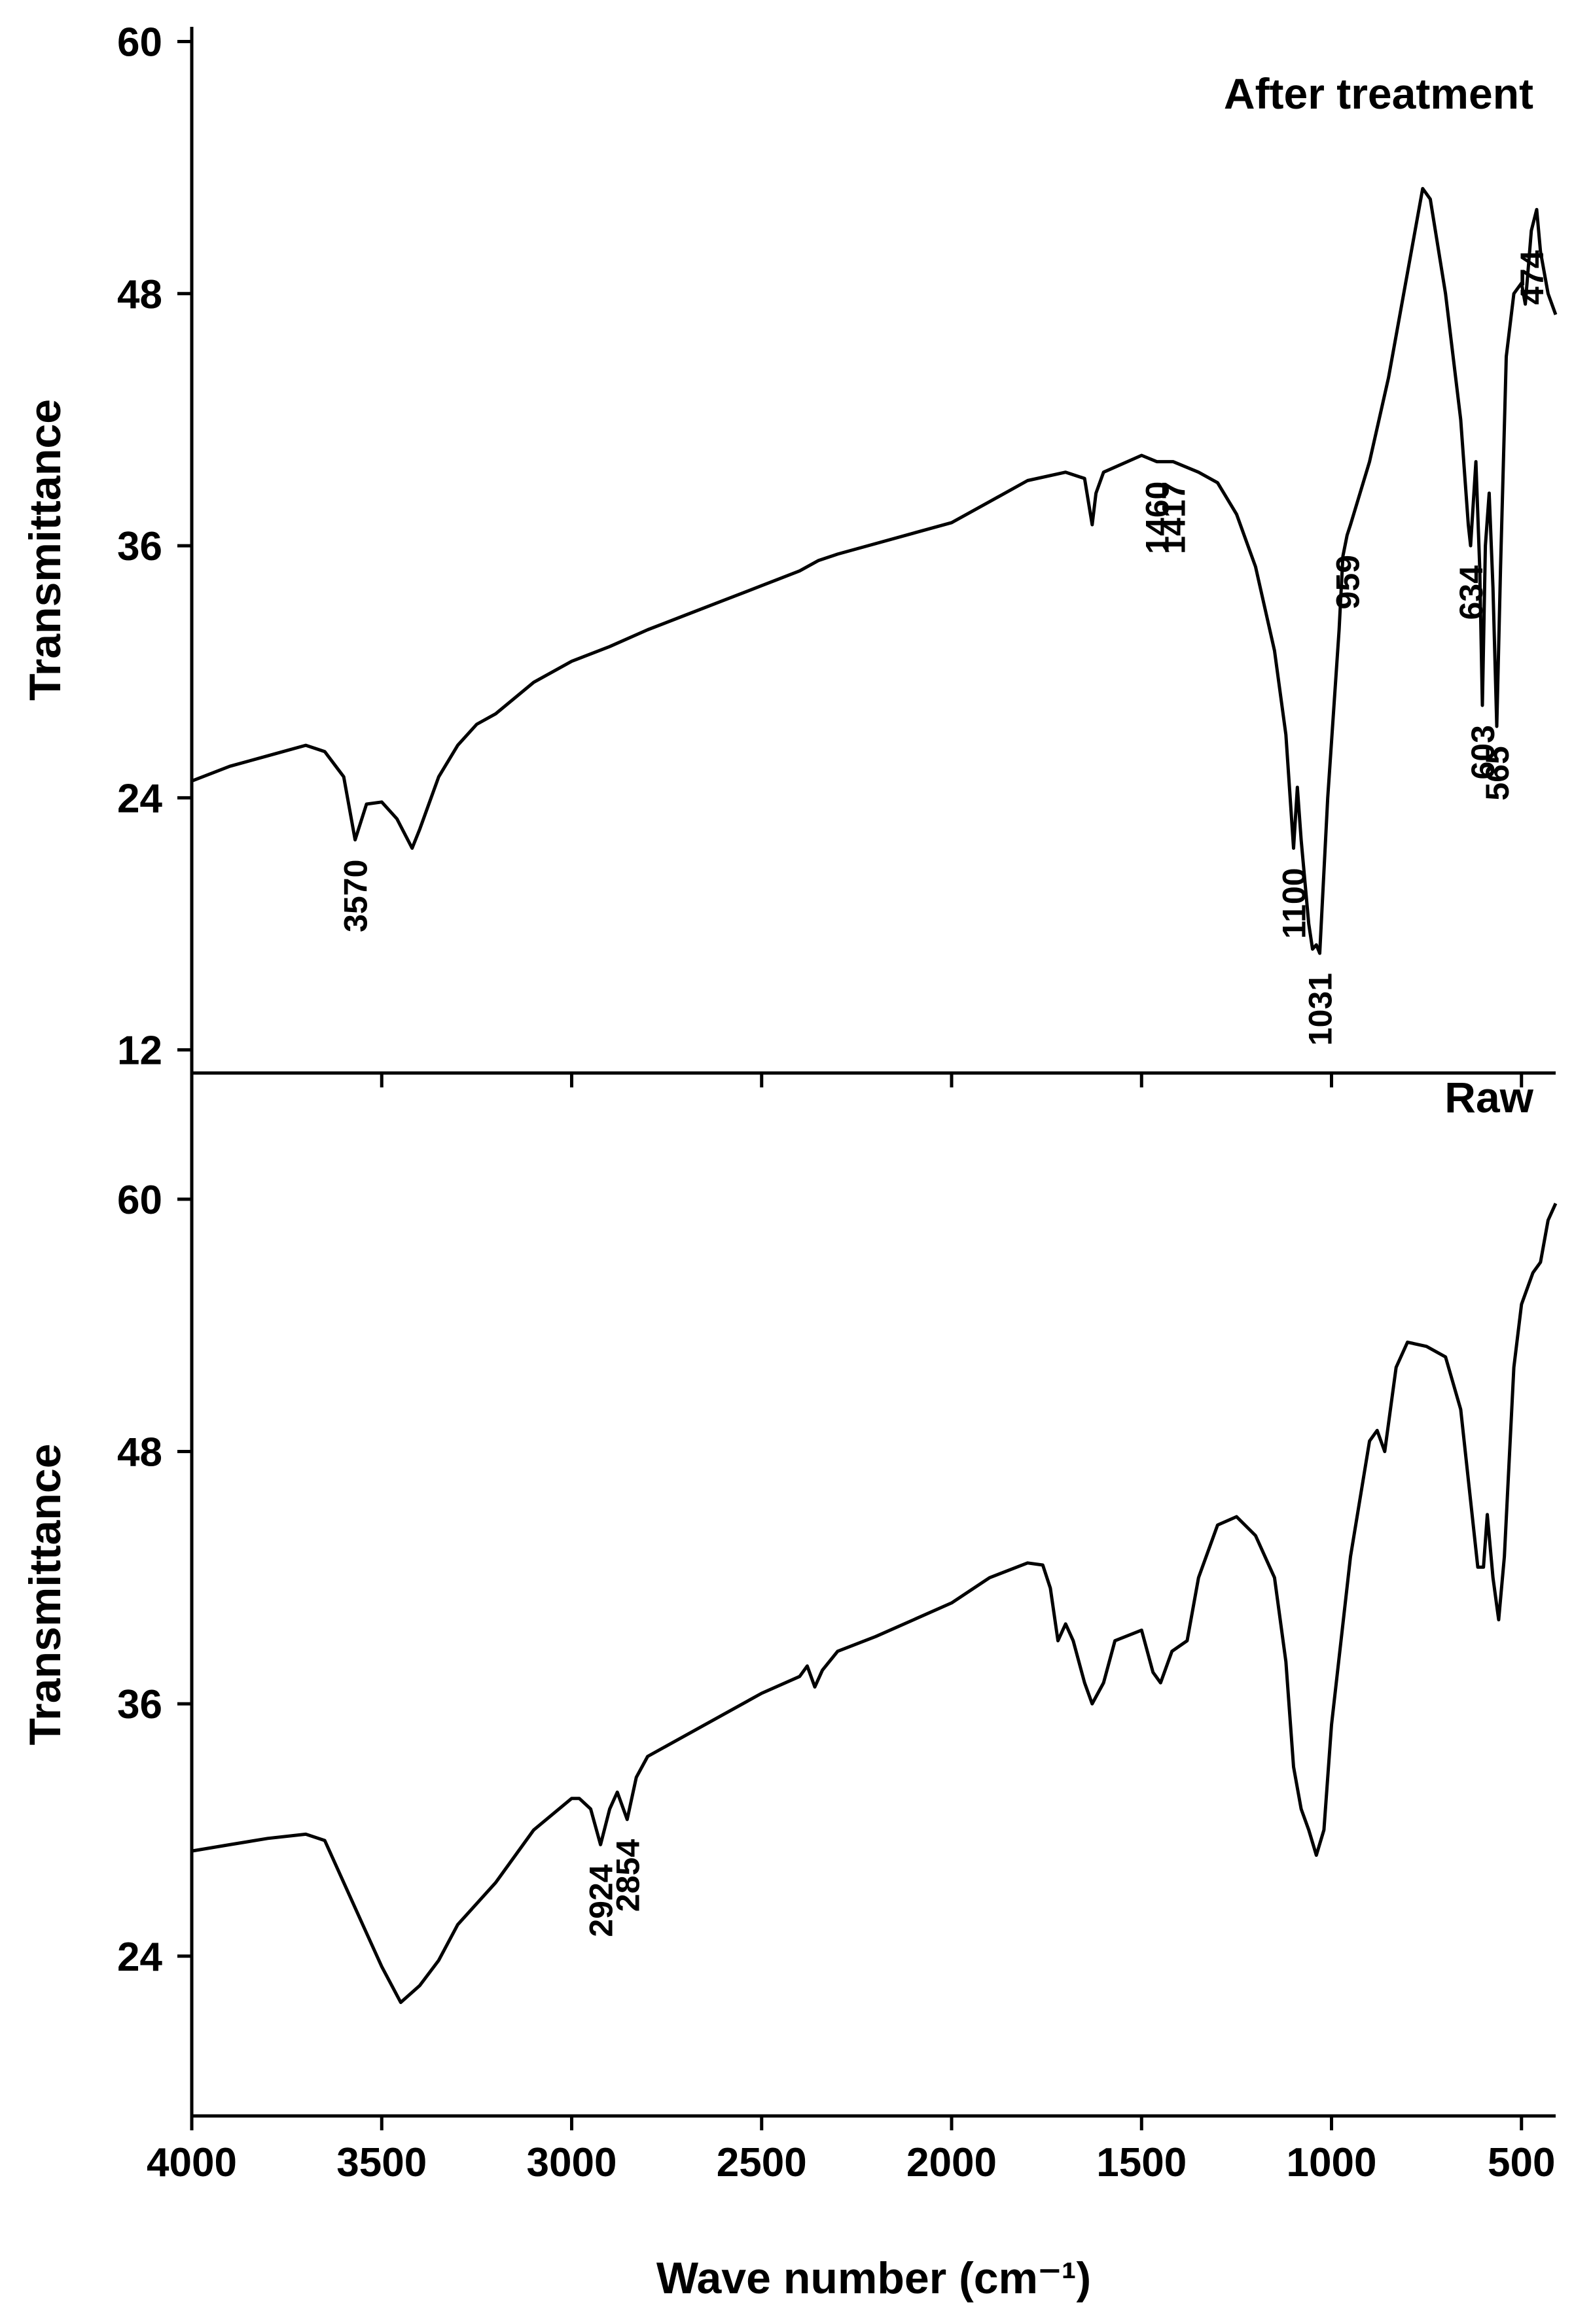 The height and width of the screenshot is (2324, 1574). What do you see at coordinates (1483, 752) in the screenshot?
I see `peak-label: 603` at bounding box center [1483, 752].